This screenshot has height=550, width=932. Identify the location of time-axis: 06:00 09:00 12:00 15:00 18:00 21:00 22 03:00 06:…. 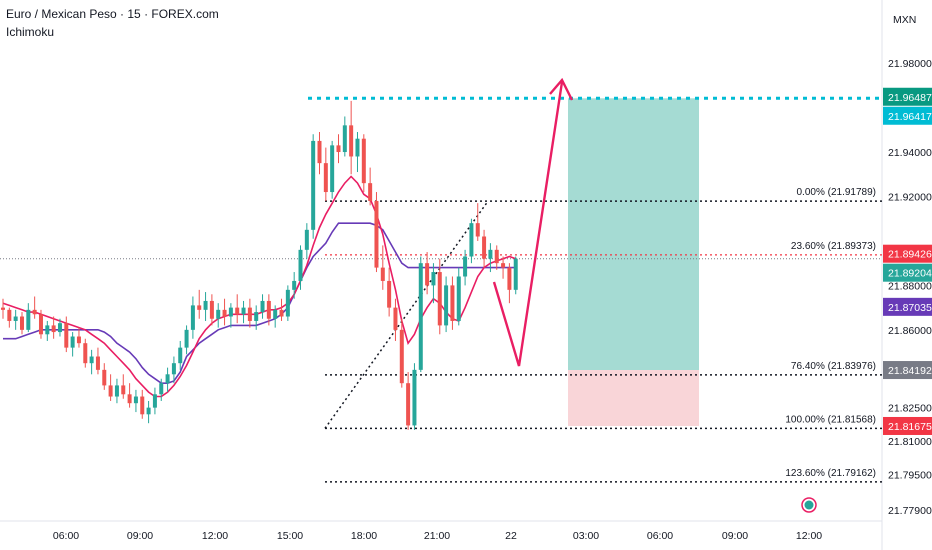
(437, 536).